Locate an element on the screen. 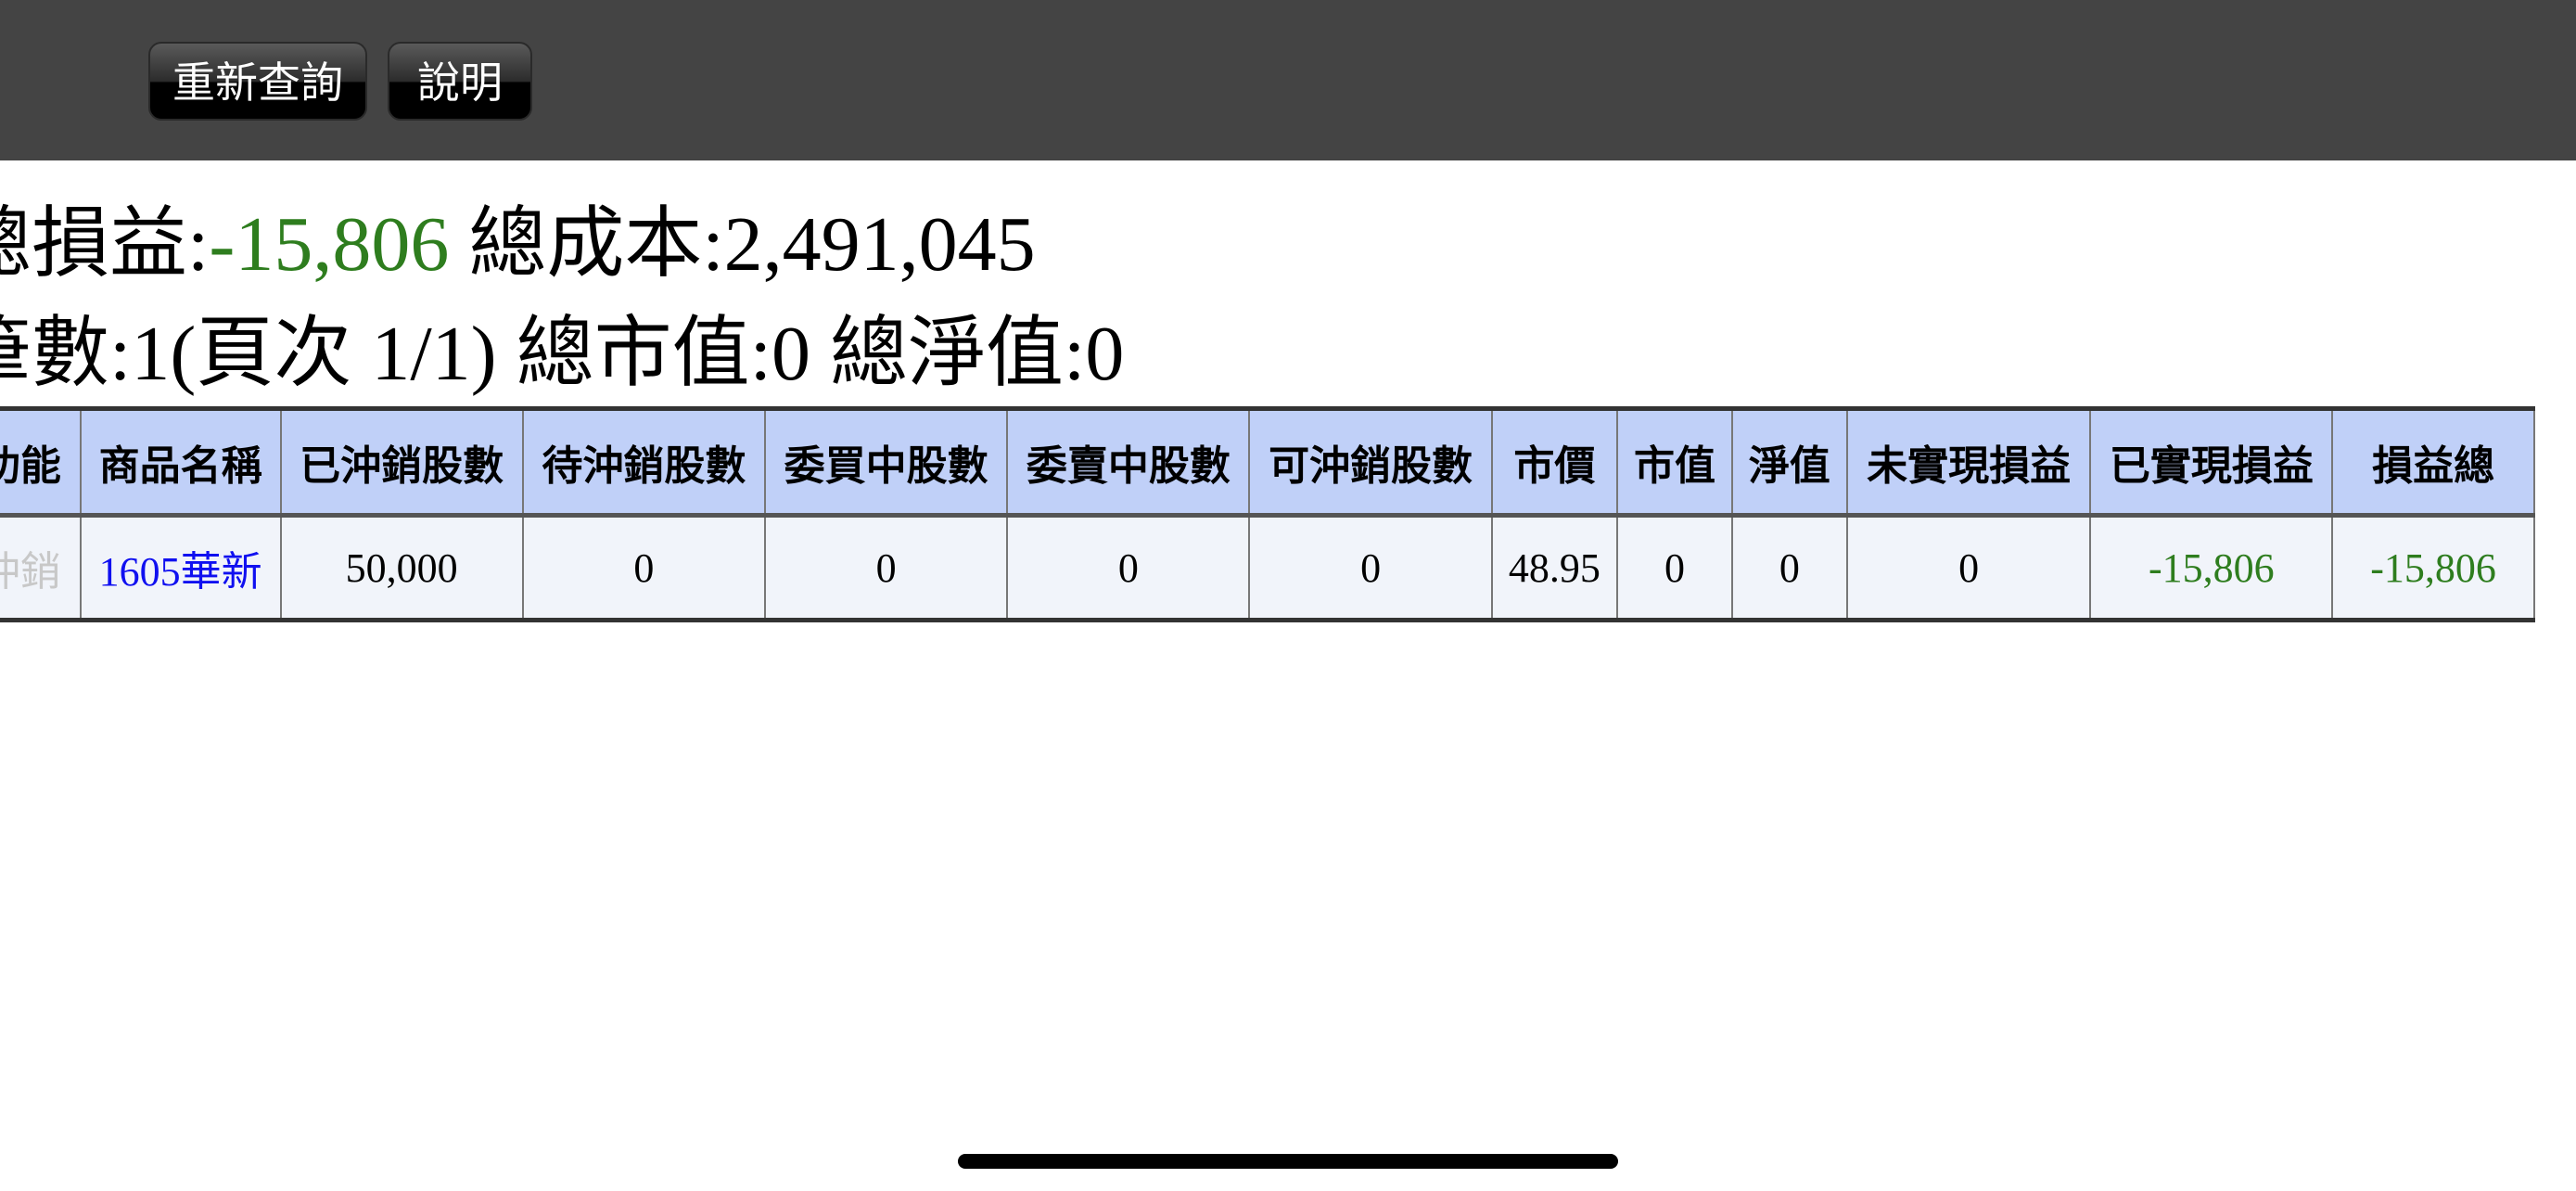 This screenshot has width=2576, height=1191. col-header-available-qty: 可沖銷股數 is located at coordinates (1371, 463).